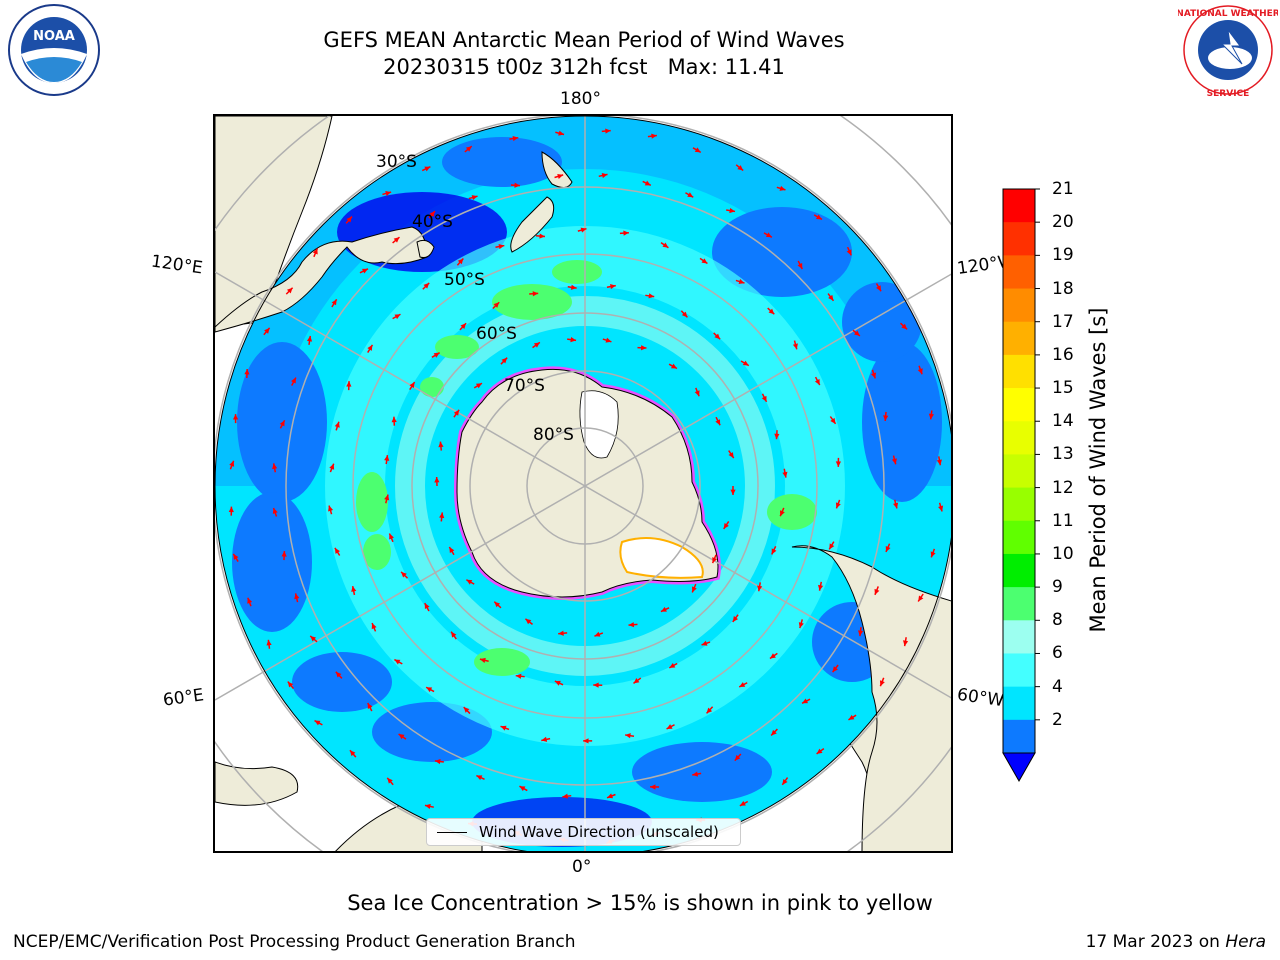  Describe the element at coordinates (1063, 553) in the screenshot. I see `colorbar-tick-label: 10` at that location.